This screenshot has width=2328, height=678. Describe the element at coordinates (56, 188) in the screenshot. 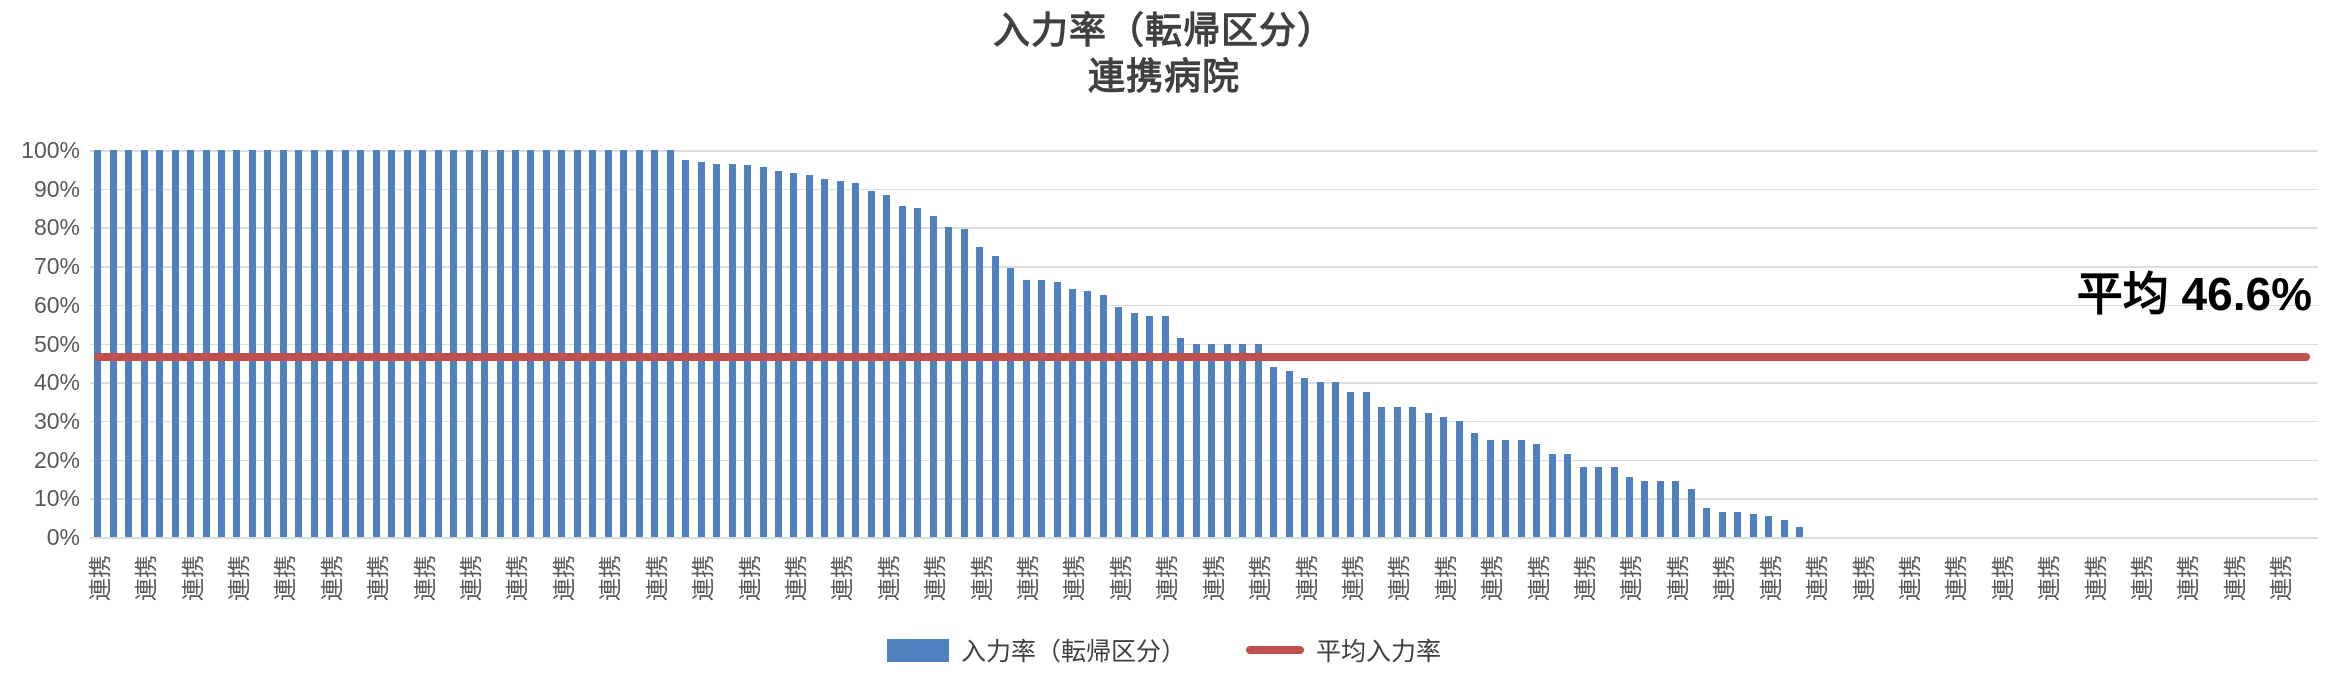

I see `y-tick-label: 90%` at that location.